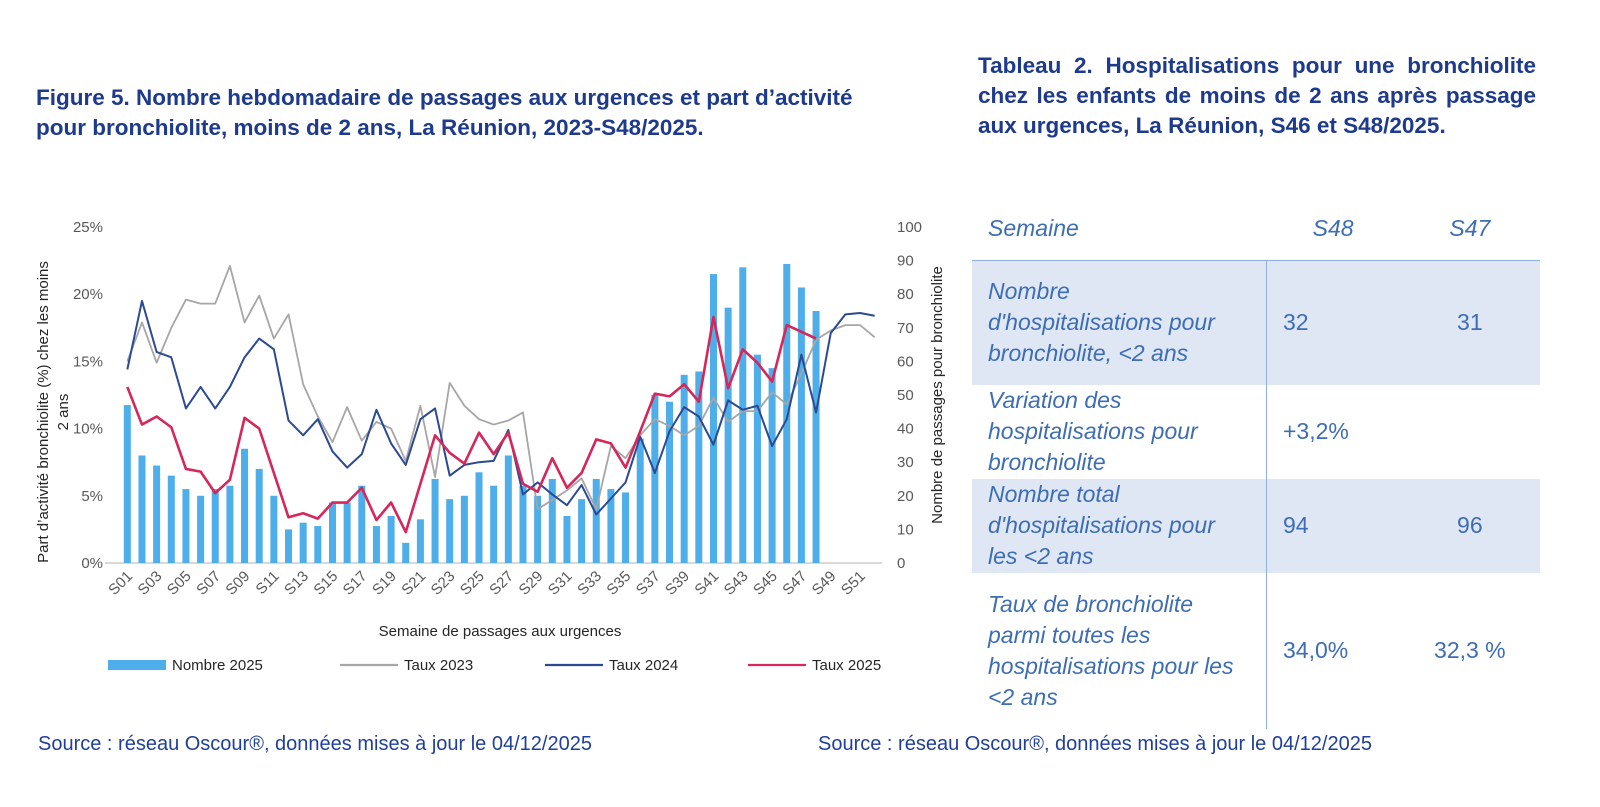 The width and height of the screenshot is (1600, 807). What do you see at coordinates (684, 468) in the screenshot?
I see `bar-nombre-2025-S39` at bounding box center [684, 468].